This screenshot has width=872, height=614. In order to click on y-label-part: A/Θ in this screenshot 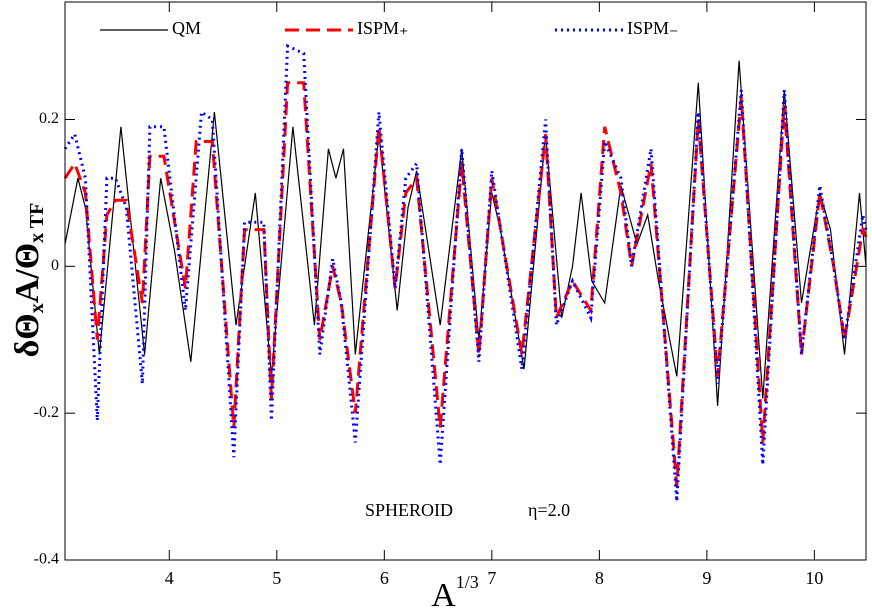, I will do `click(27, 273)`.